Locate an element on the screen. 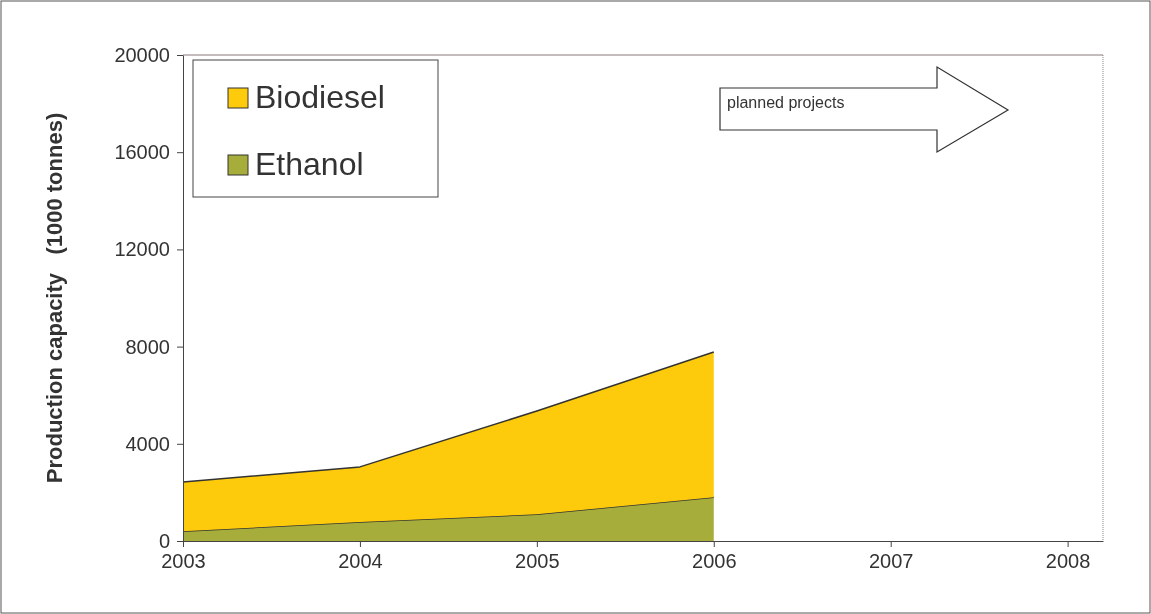 The width and height of the screenshot is (1151, 614). legend-label: Biodiesel is located at coordinates (320, 97).